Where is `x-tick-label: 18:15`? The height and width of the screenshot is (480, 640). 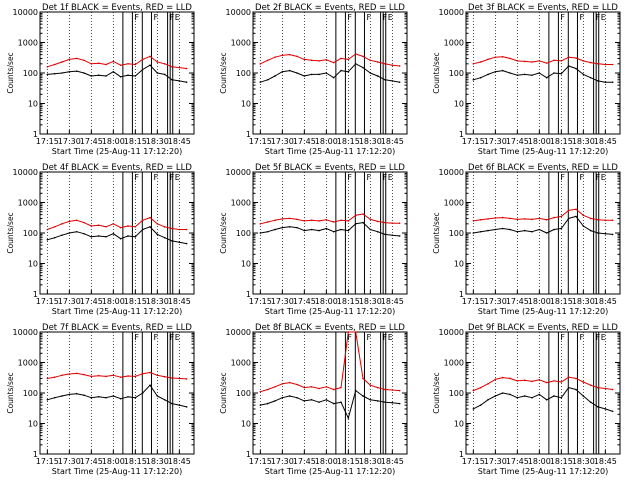 x-tick-label: 18:15 is located at coordinates (561, 141).